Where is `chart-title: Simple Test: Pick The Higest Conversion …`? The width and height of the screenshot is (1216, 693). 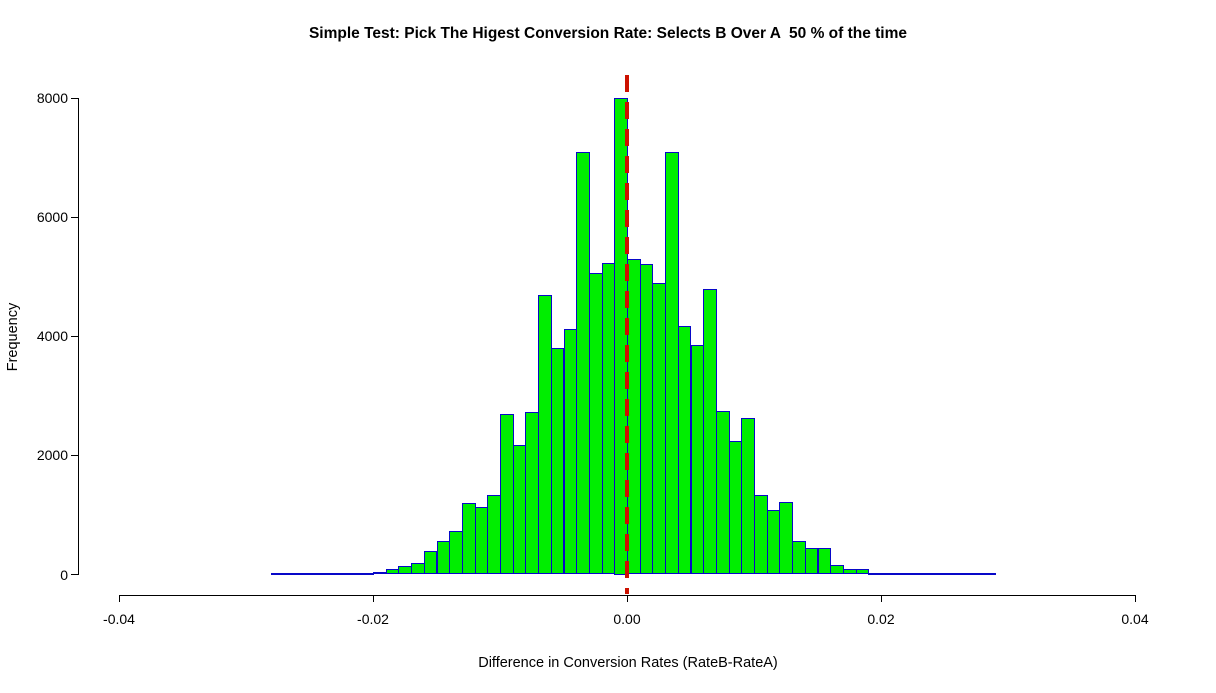
chart-title: Simple Test: Pick The Higest Conversion … is located at coordinates (608, 33).